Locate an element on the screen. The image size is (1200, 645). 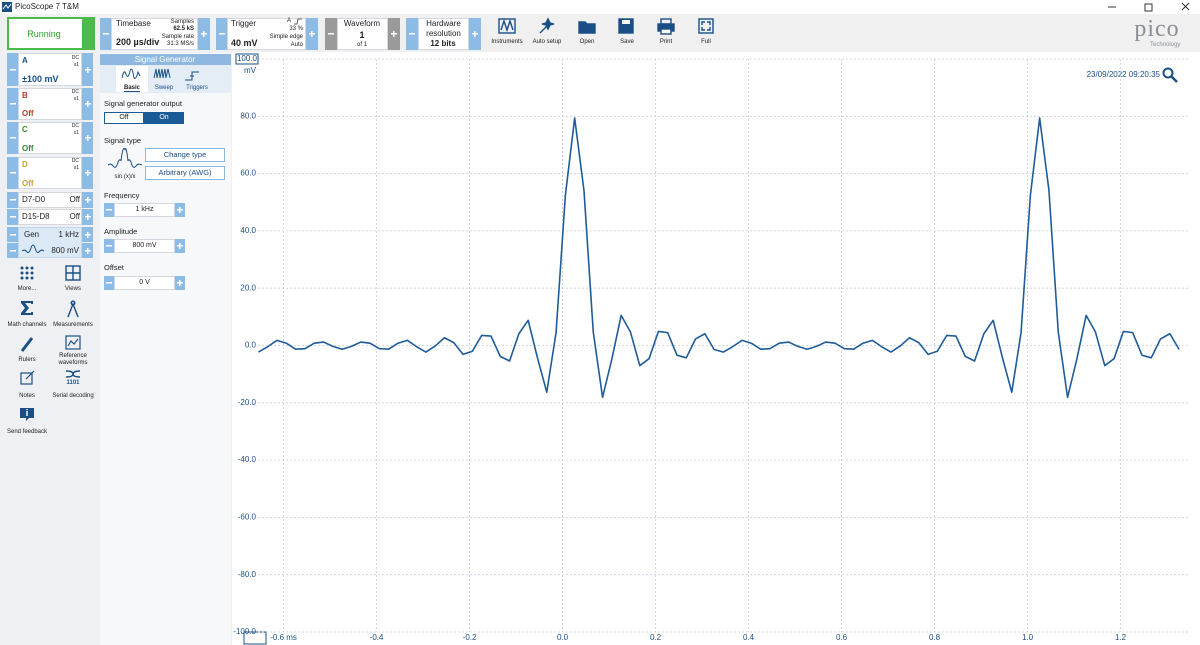
toggle-on: On is located at coordinates (164, 118).